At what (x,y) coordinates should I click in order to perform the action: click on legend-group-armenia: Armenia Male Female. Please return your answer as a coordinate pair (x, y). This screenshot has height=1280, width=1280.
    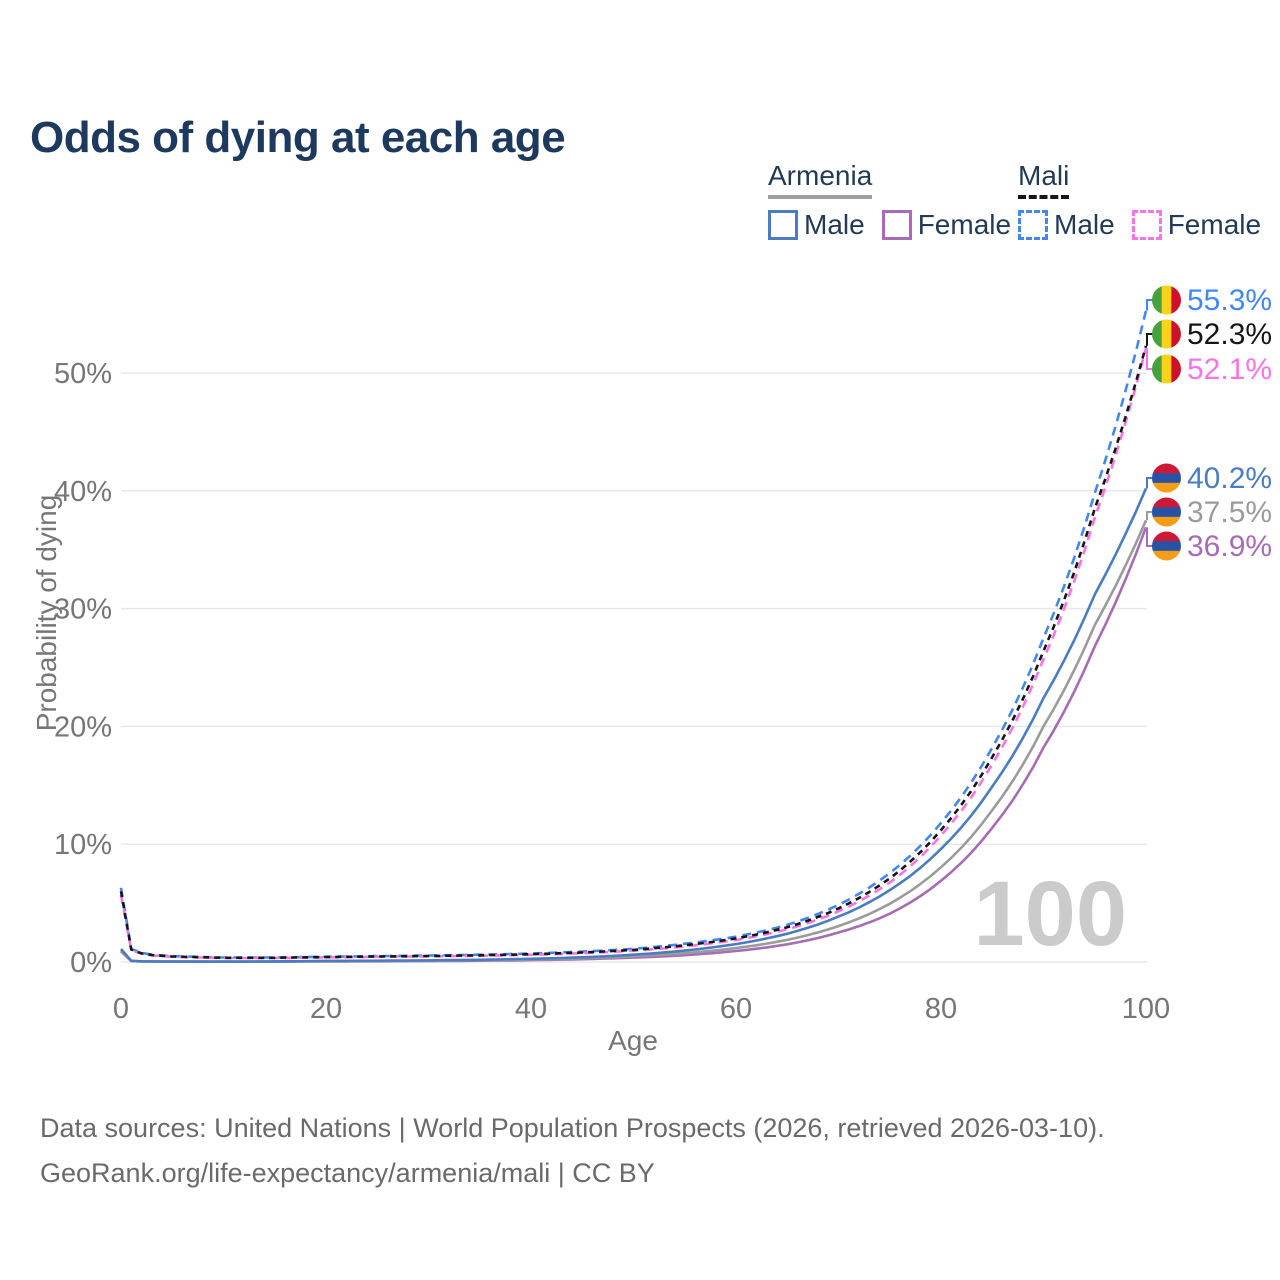
    Looking at the image, I should click on (889, 200).